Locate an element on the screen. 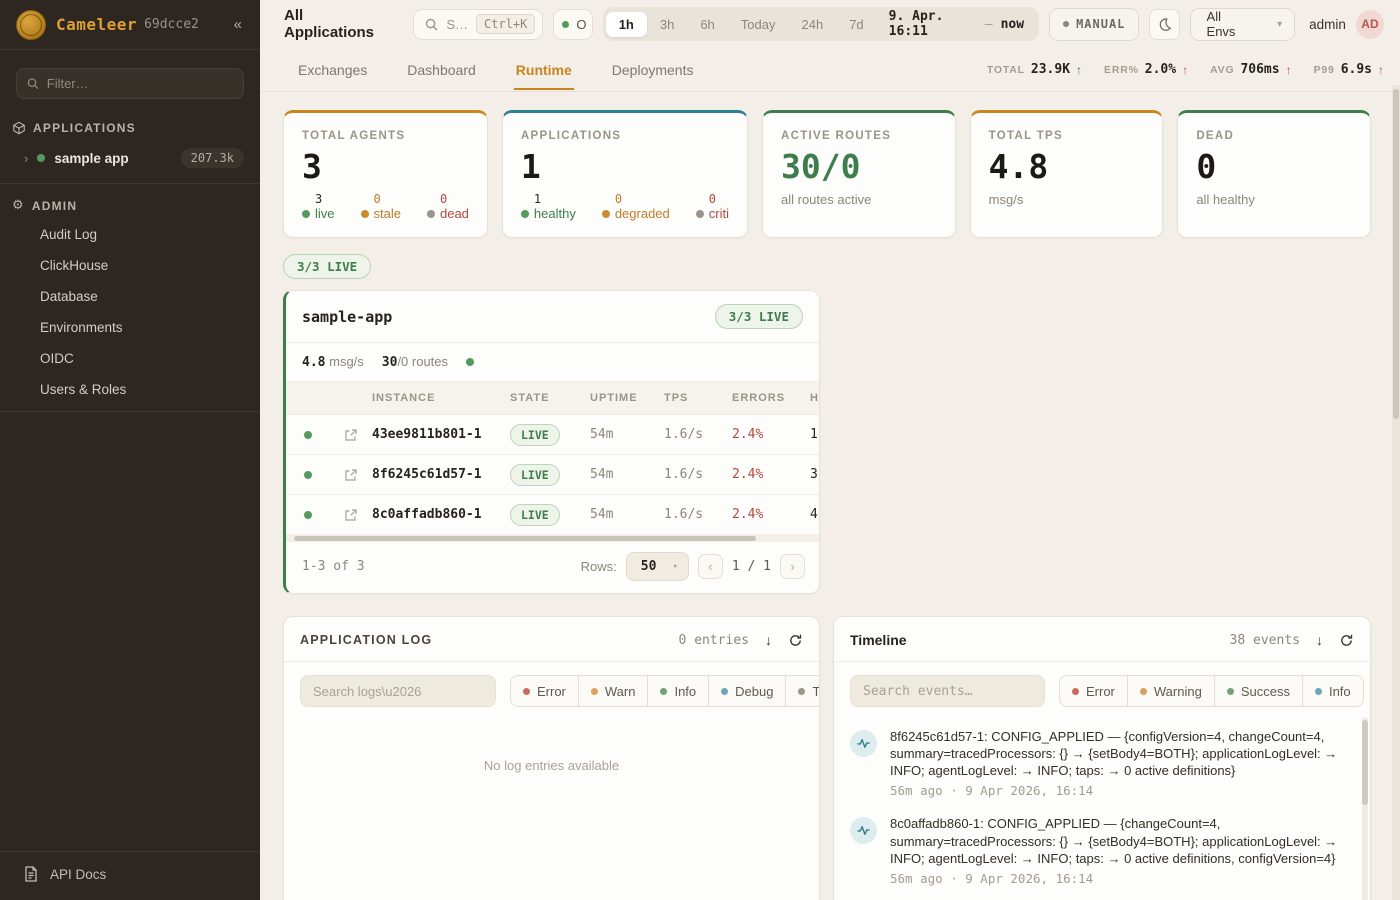  range-3h: 3h is located at coordinates (667, 24).